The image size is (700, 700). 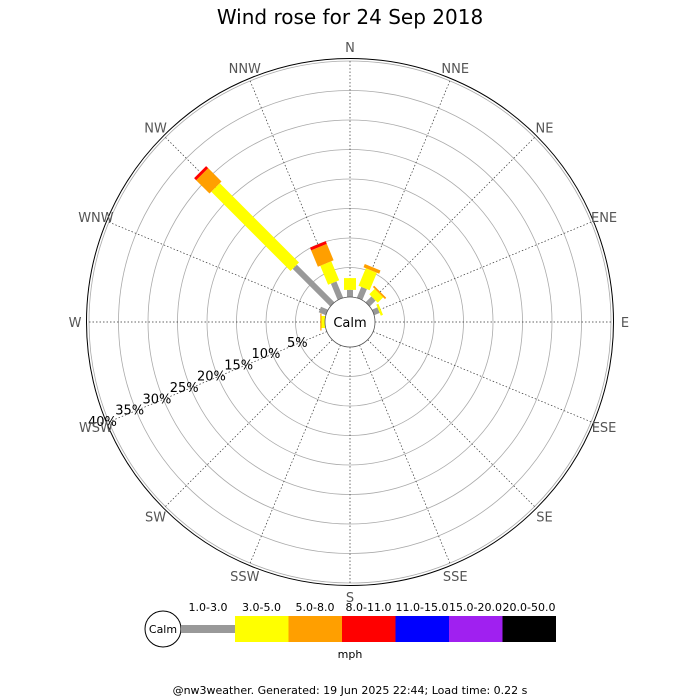 I want to click on legend-calm-label: Calm, so click(x=163, y=629).